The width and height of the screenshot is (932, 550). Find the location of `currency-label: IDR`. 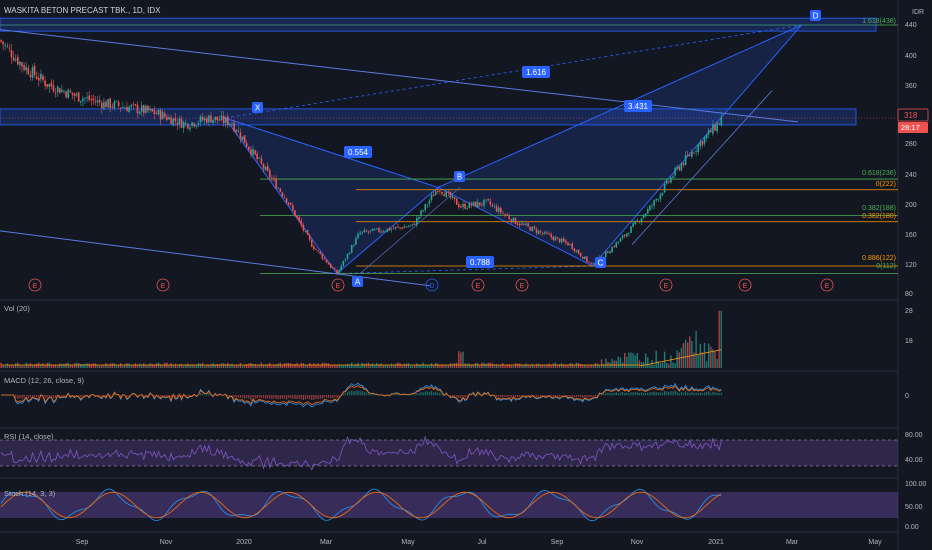

currency-label: IDR is located at coordinates (918, 12).